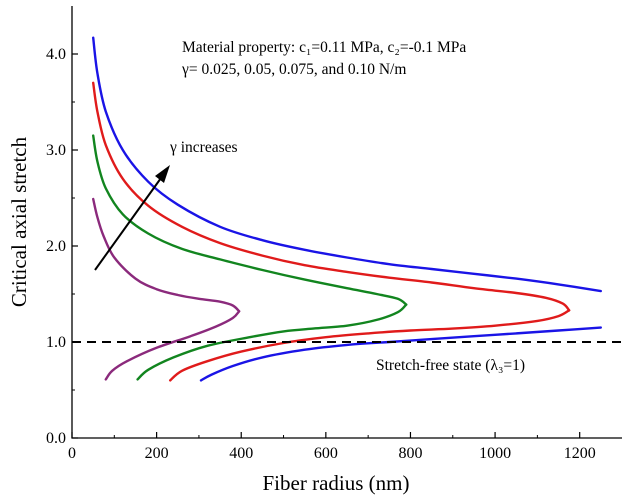 The image size is (622, 500). Describe the element at coordinates (72, 453) in the screenshot. I see `x-tick-label: 0` at that location.